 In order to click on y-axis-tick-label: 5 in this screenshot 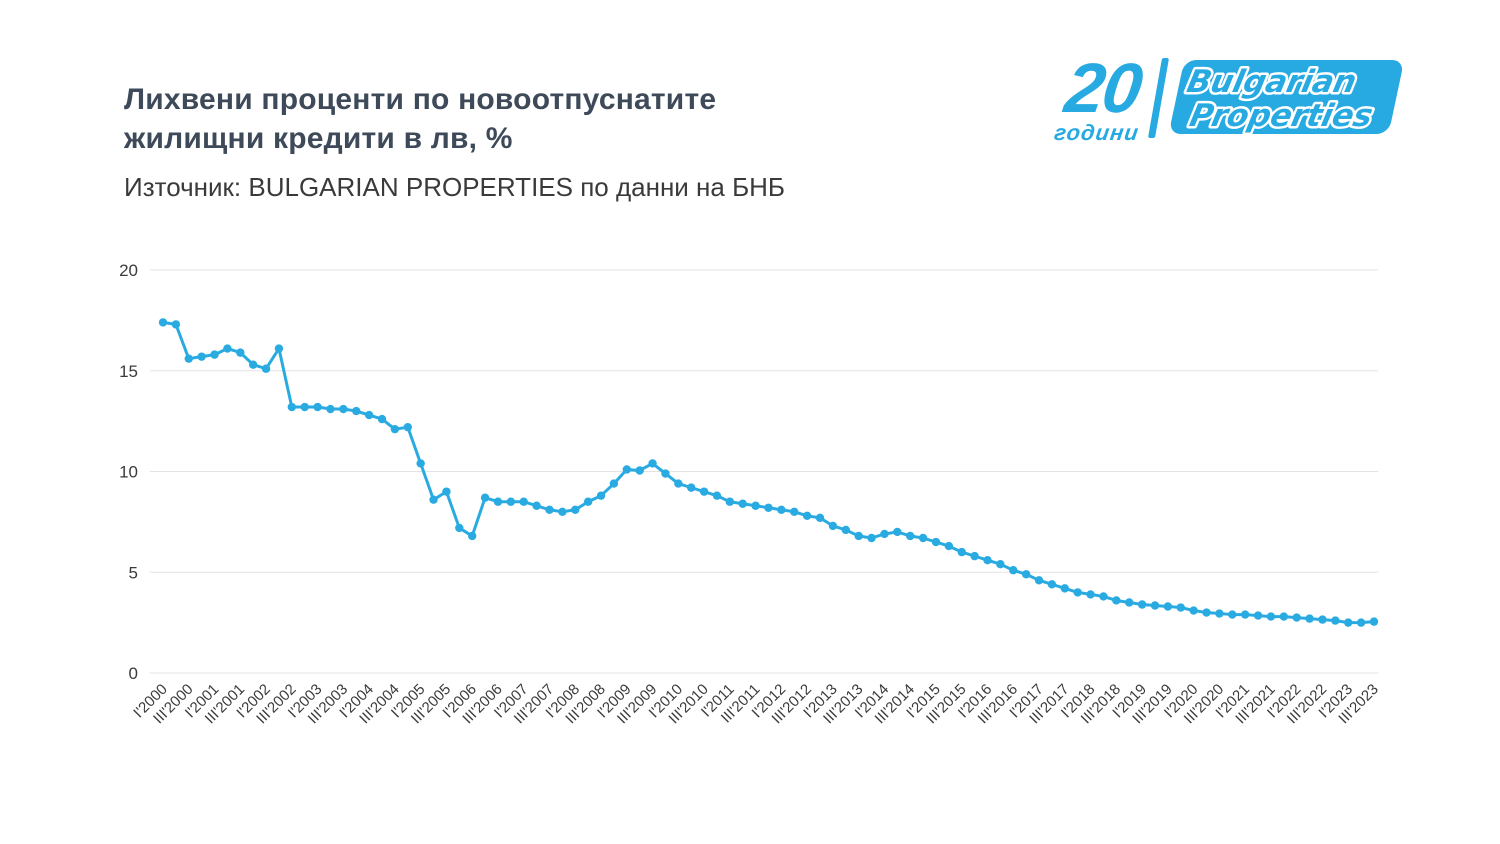, I will do `click(133, 572)`.